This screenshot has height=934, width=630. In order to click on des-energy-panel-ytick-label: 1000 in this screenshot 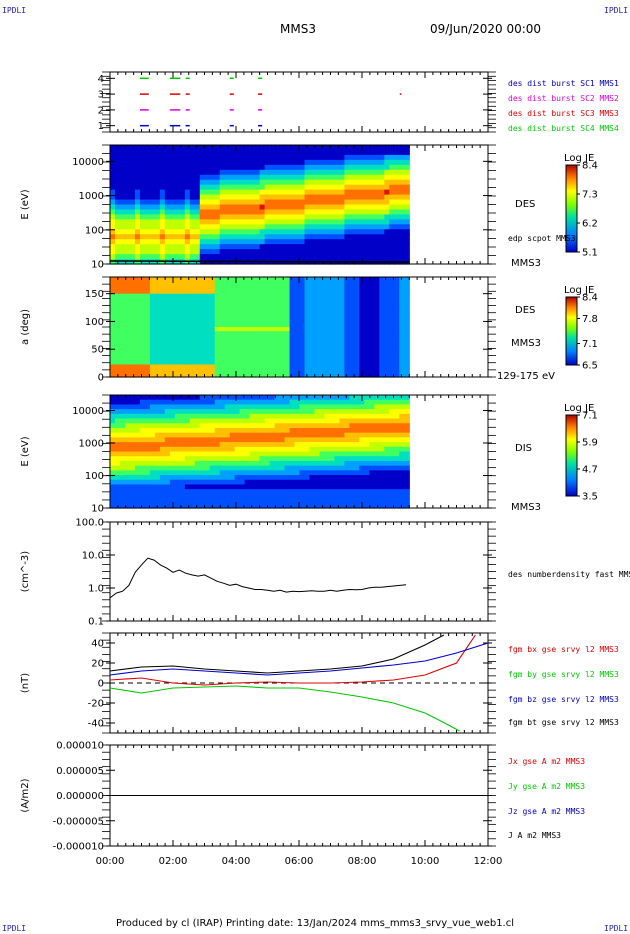, I will do `click(91, 196)`.